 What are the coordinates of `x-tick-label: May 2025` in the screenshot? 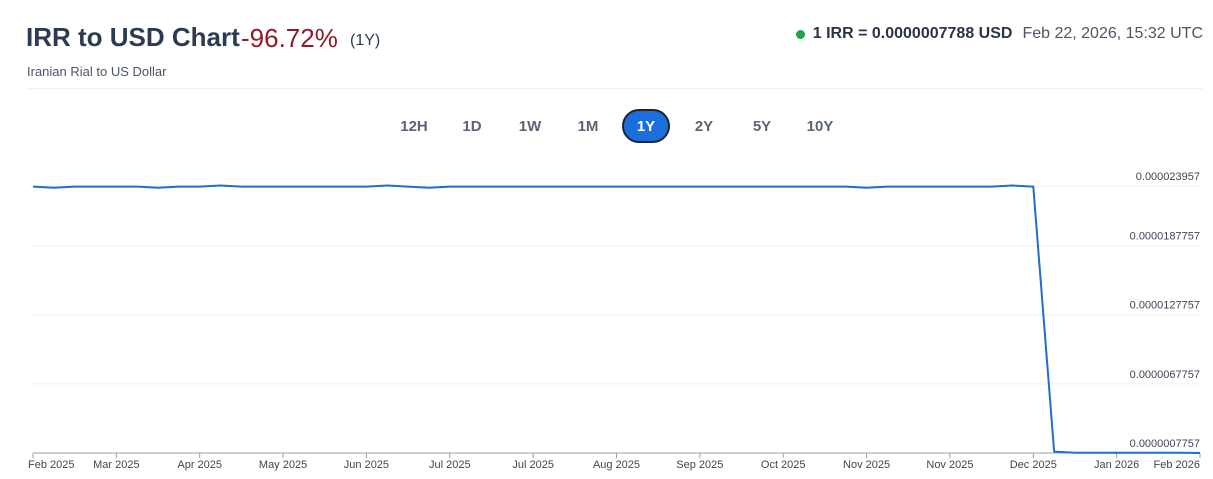 It's located at (283, 465).